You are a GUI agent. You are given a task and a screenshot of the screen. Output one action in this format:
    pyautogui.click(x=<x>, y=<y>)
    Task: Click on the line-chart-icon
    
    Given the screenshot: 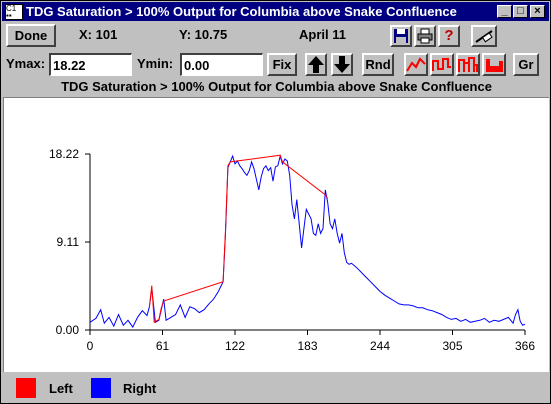 What is the action you would take?
    pyautogui.click(x=416, y=64)
    